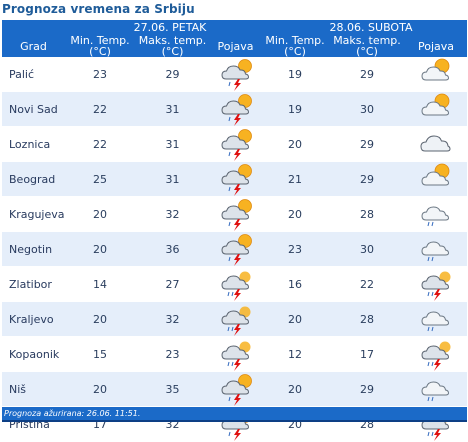 This screenshot has height=442, width=468. Describe the element at coordinates (33, 144) in the screenshot. I see `city-name: Loznica` at that location.